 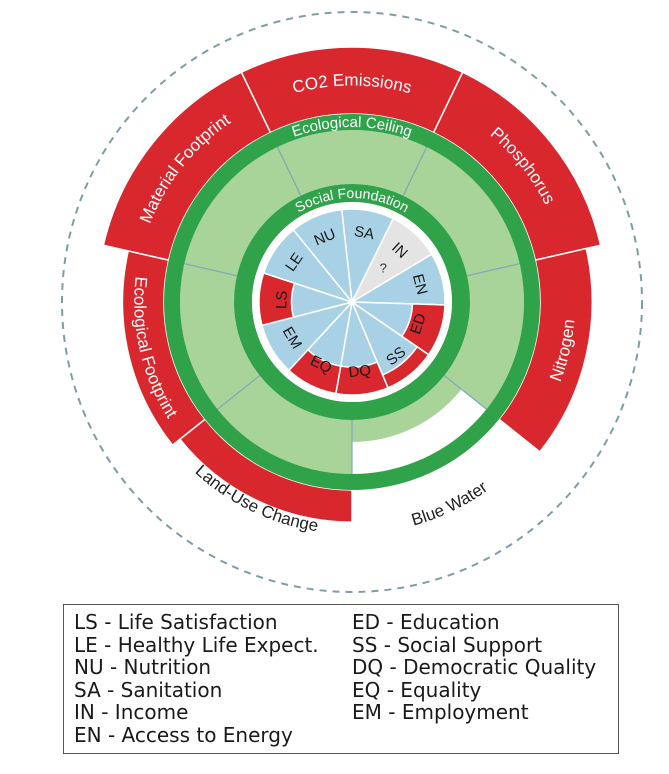 I want to click on legend-item: NU - Nutrition, so click(x=143, y=667).